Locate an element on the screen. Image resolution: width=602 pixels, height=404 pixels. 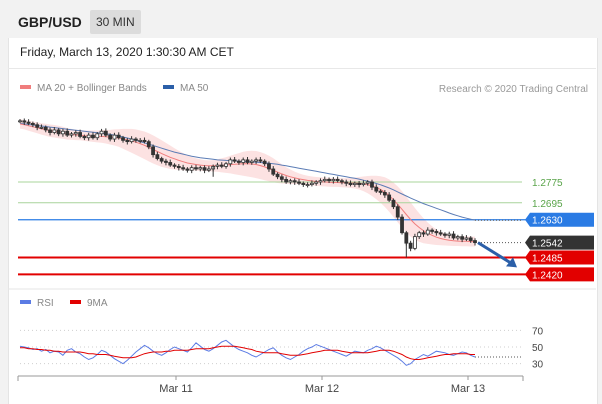
legend-ma9: 9MA is located at coordinates (89, 303).